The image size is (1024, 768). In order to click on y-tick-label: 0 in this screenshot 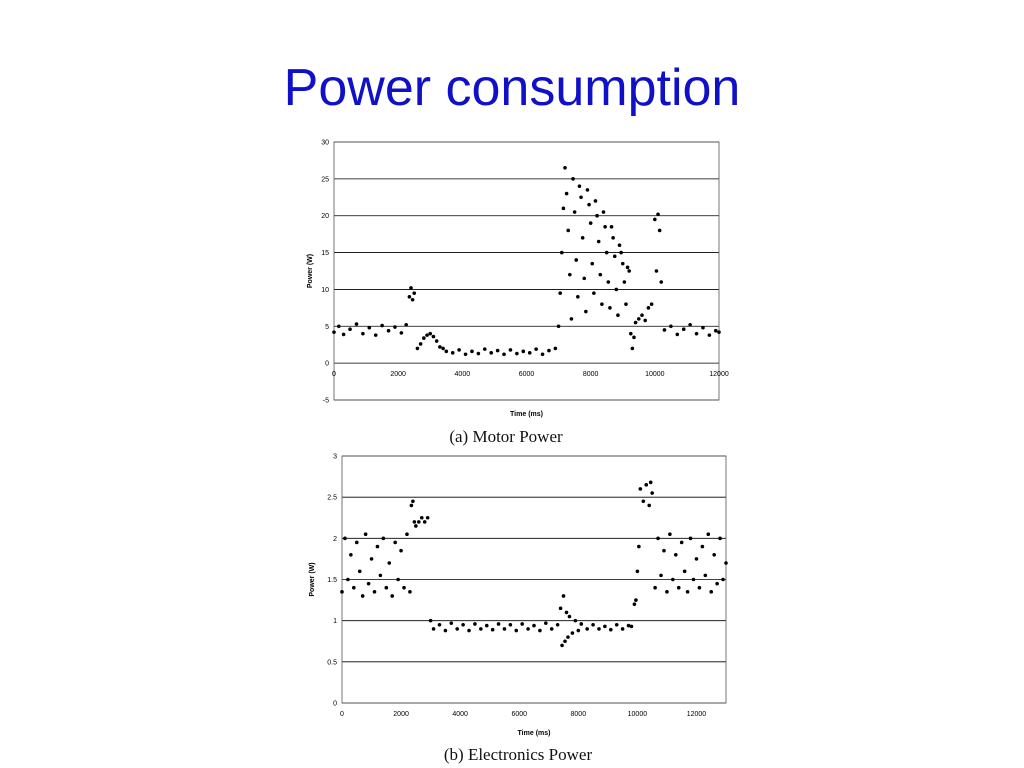, I will do `click(335, 704)`.